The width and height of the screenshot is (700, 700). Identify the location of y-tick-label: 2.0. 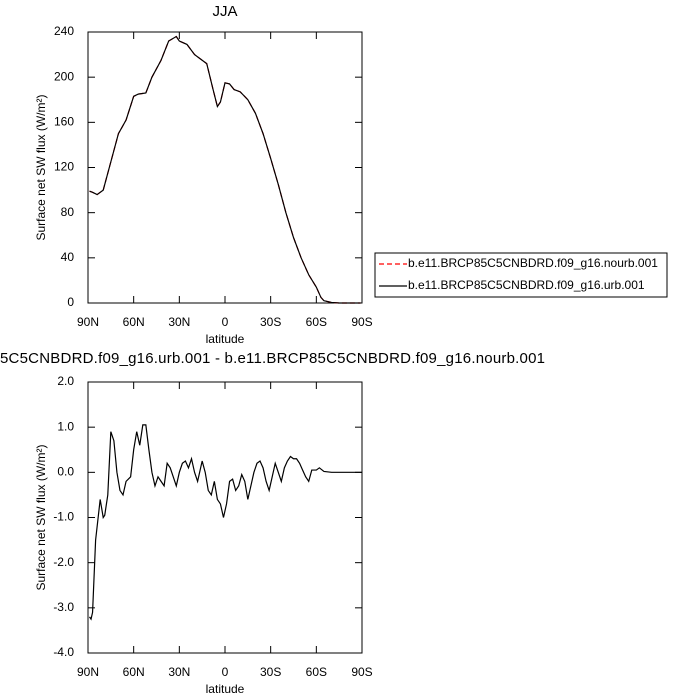
(65, 381).